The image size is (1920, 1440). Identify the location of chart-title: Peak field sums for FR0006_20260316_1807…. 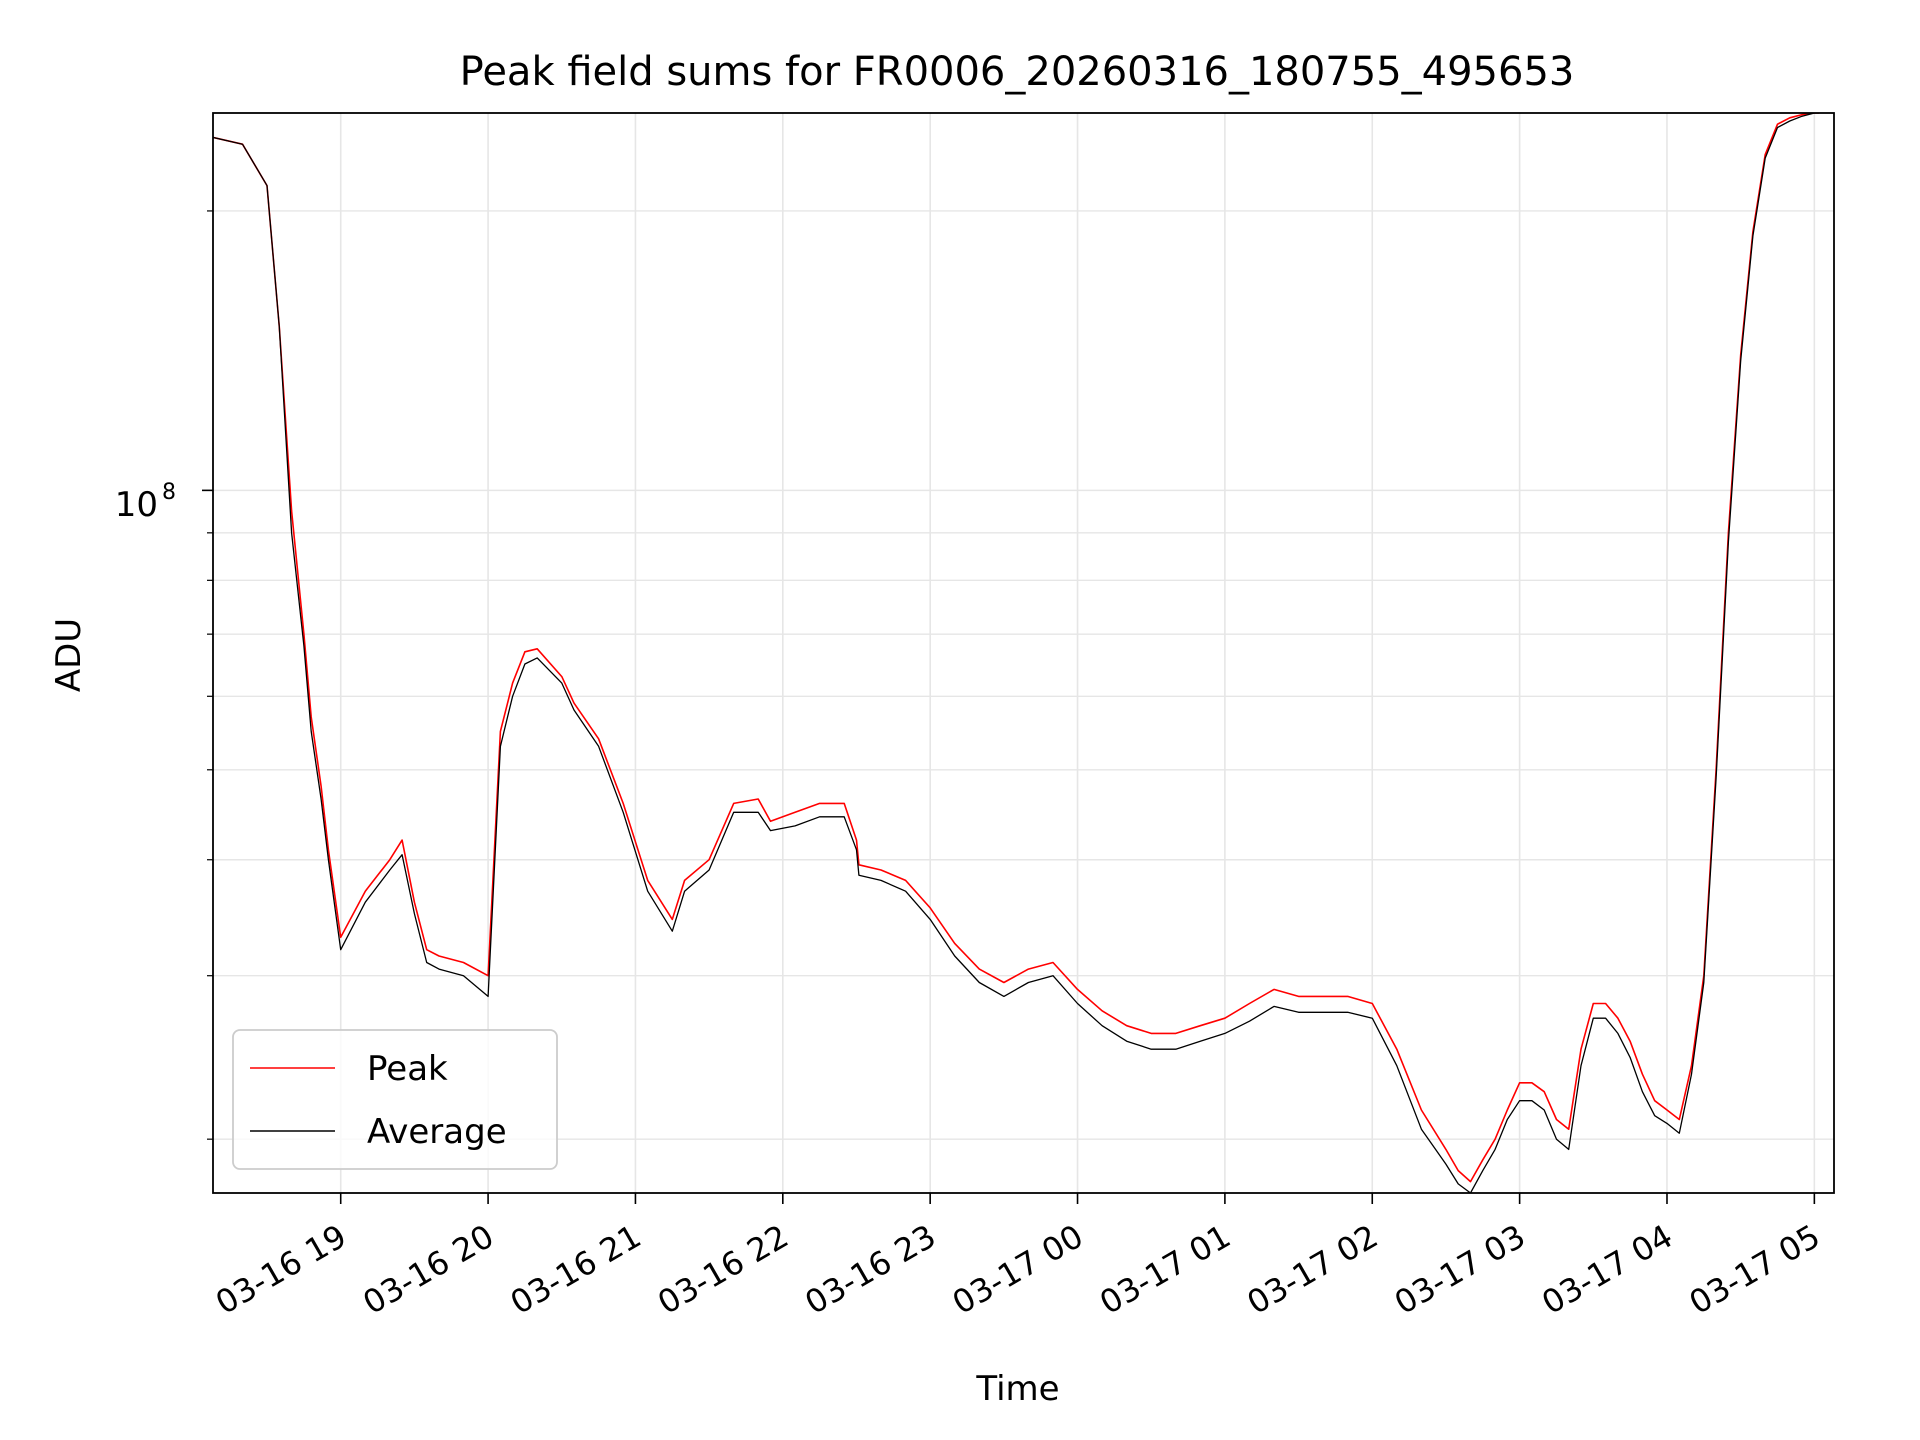
(1017, 72).